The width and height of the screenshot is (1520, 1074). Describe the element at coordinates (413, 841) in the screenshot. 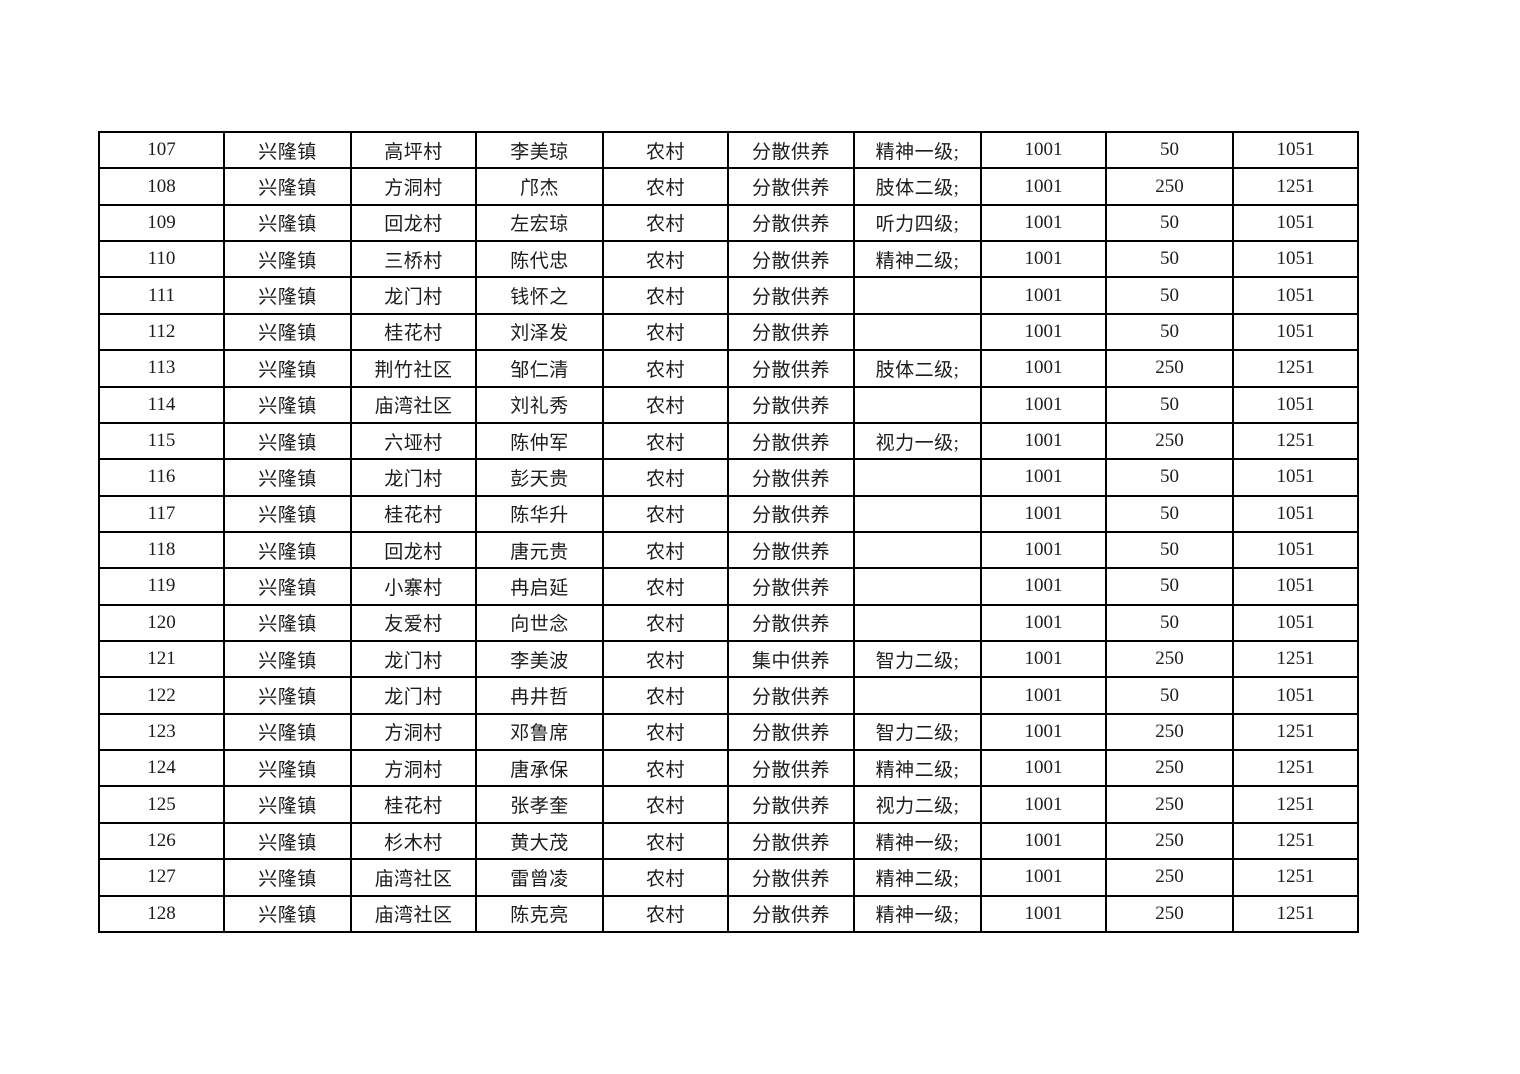

I see `cell-village: 杉木村` at that location.